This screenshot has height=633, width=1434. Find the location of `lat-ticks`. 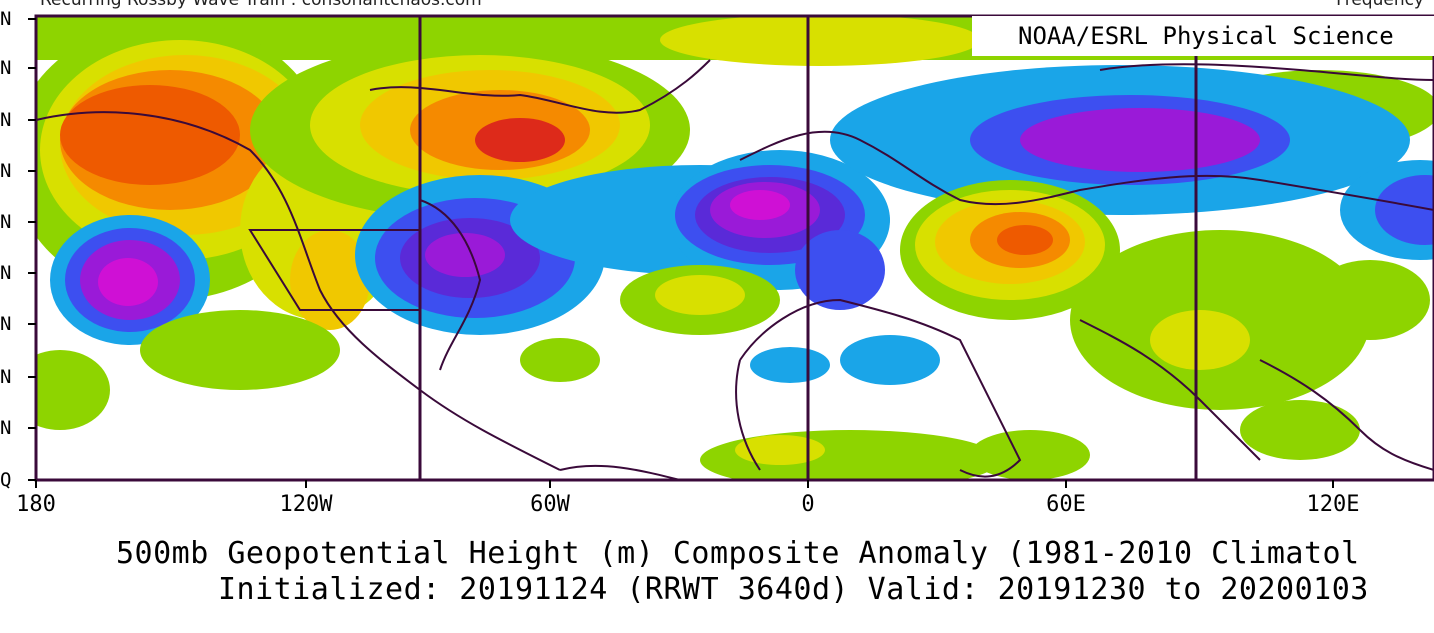

lat-ticks is located at coordinates (32, 249).